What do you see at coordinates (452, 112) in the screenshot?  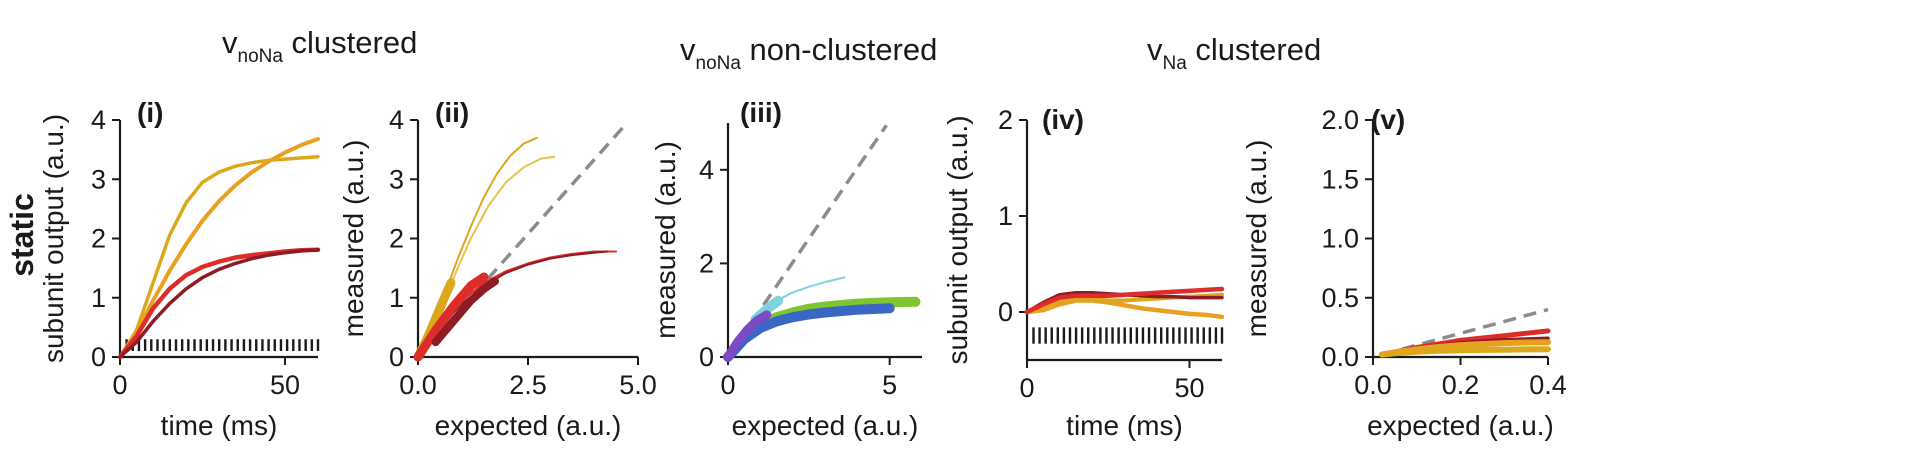 I see `panel-label: (ii)` at bounding box center [452, 112].